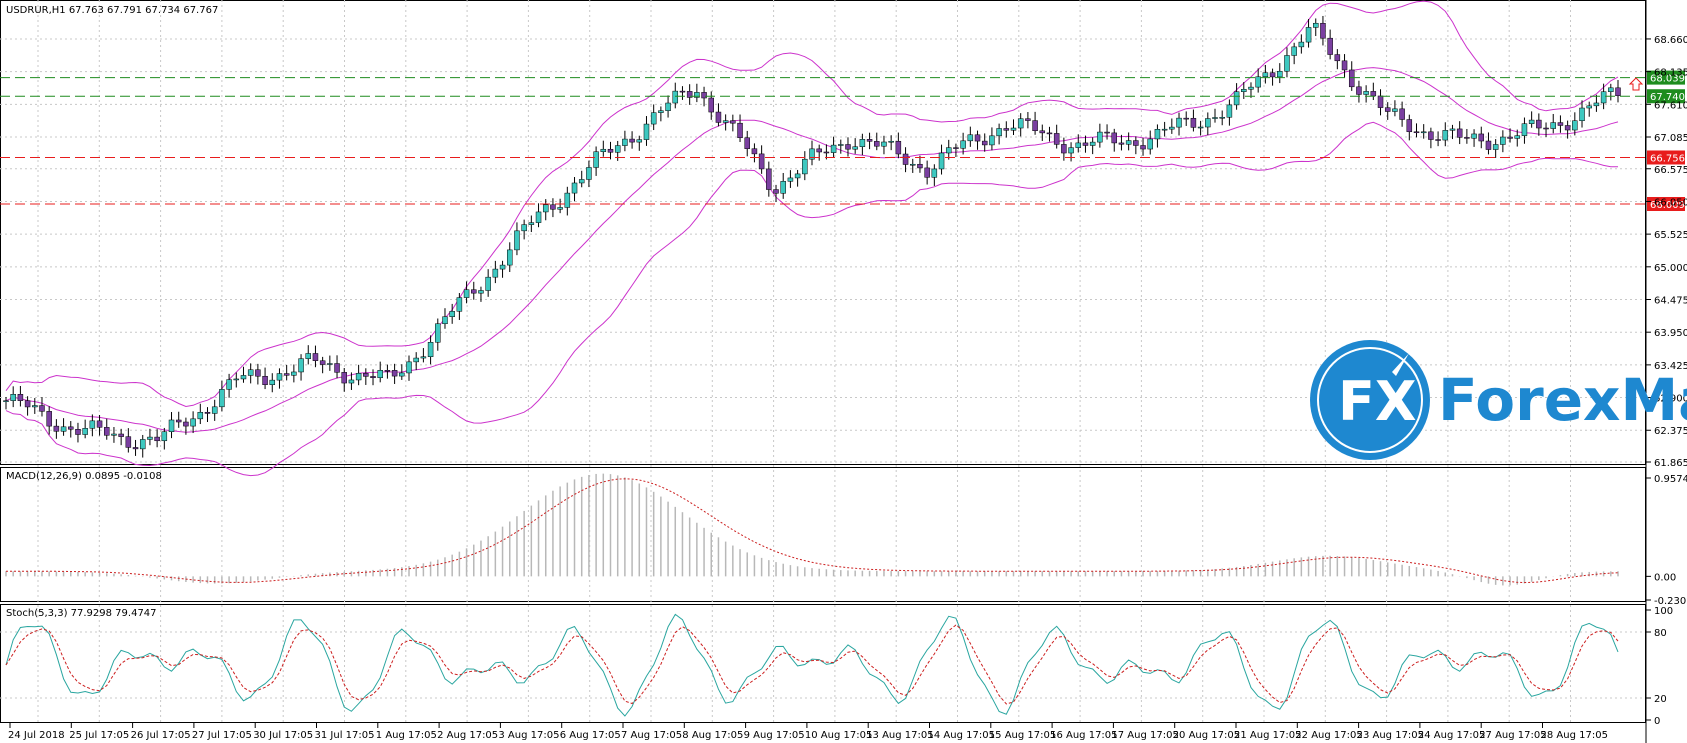 This screenshot has height=743, width=1687. What do you see at coordinates (774, 735) in the screenshot?
I see `time-label: 9 Aug 17:05` at bounding box center [774, 735].